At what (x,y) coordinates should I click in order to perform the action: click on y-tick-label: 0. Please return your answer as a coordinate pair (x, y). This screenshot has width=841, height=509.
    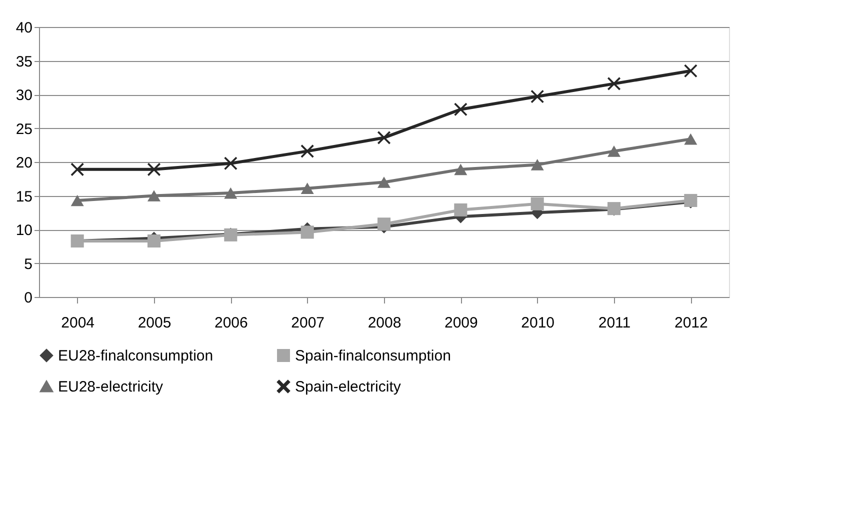
    Looking at the image, I should click on (28, 298).